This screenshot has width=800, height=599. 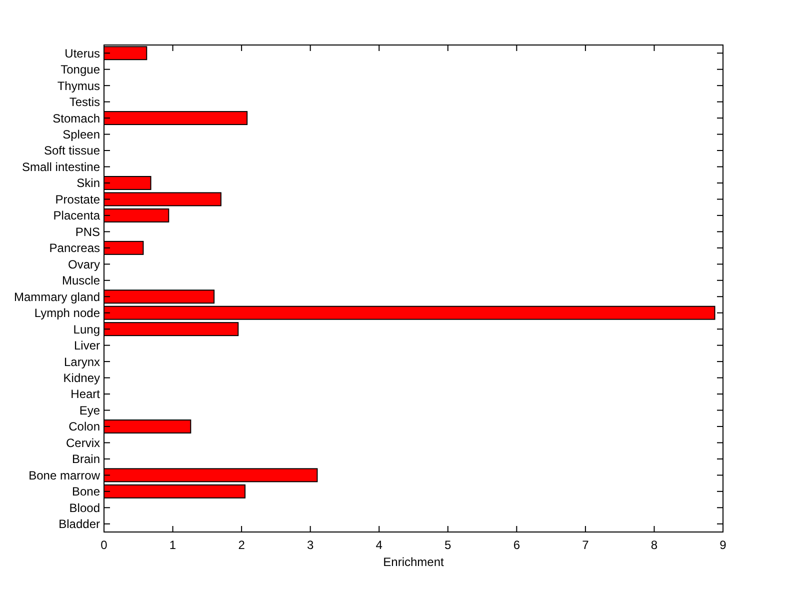 I want to click on x-tick-label: 4, so click(x=379, y=545).